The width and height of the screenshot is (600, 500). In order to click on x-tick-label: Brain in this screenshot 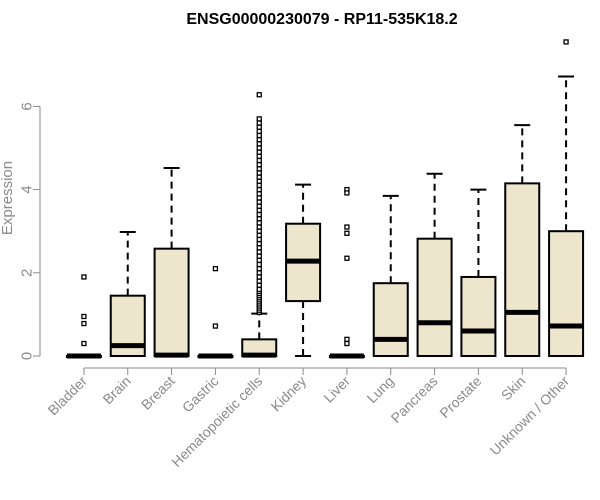, I will do `click(116, 390)`.